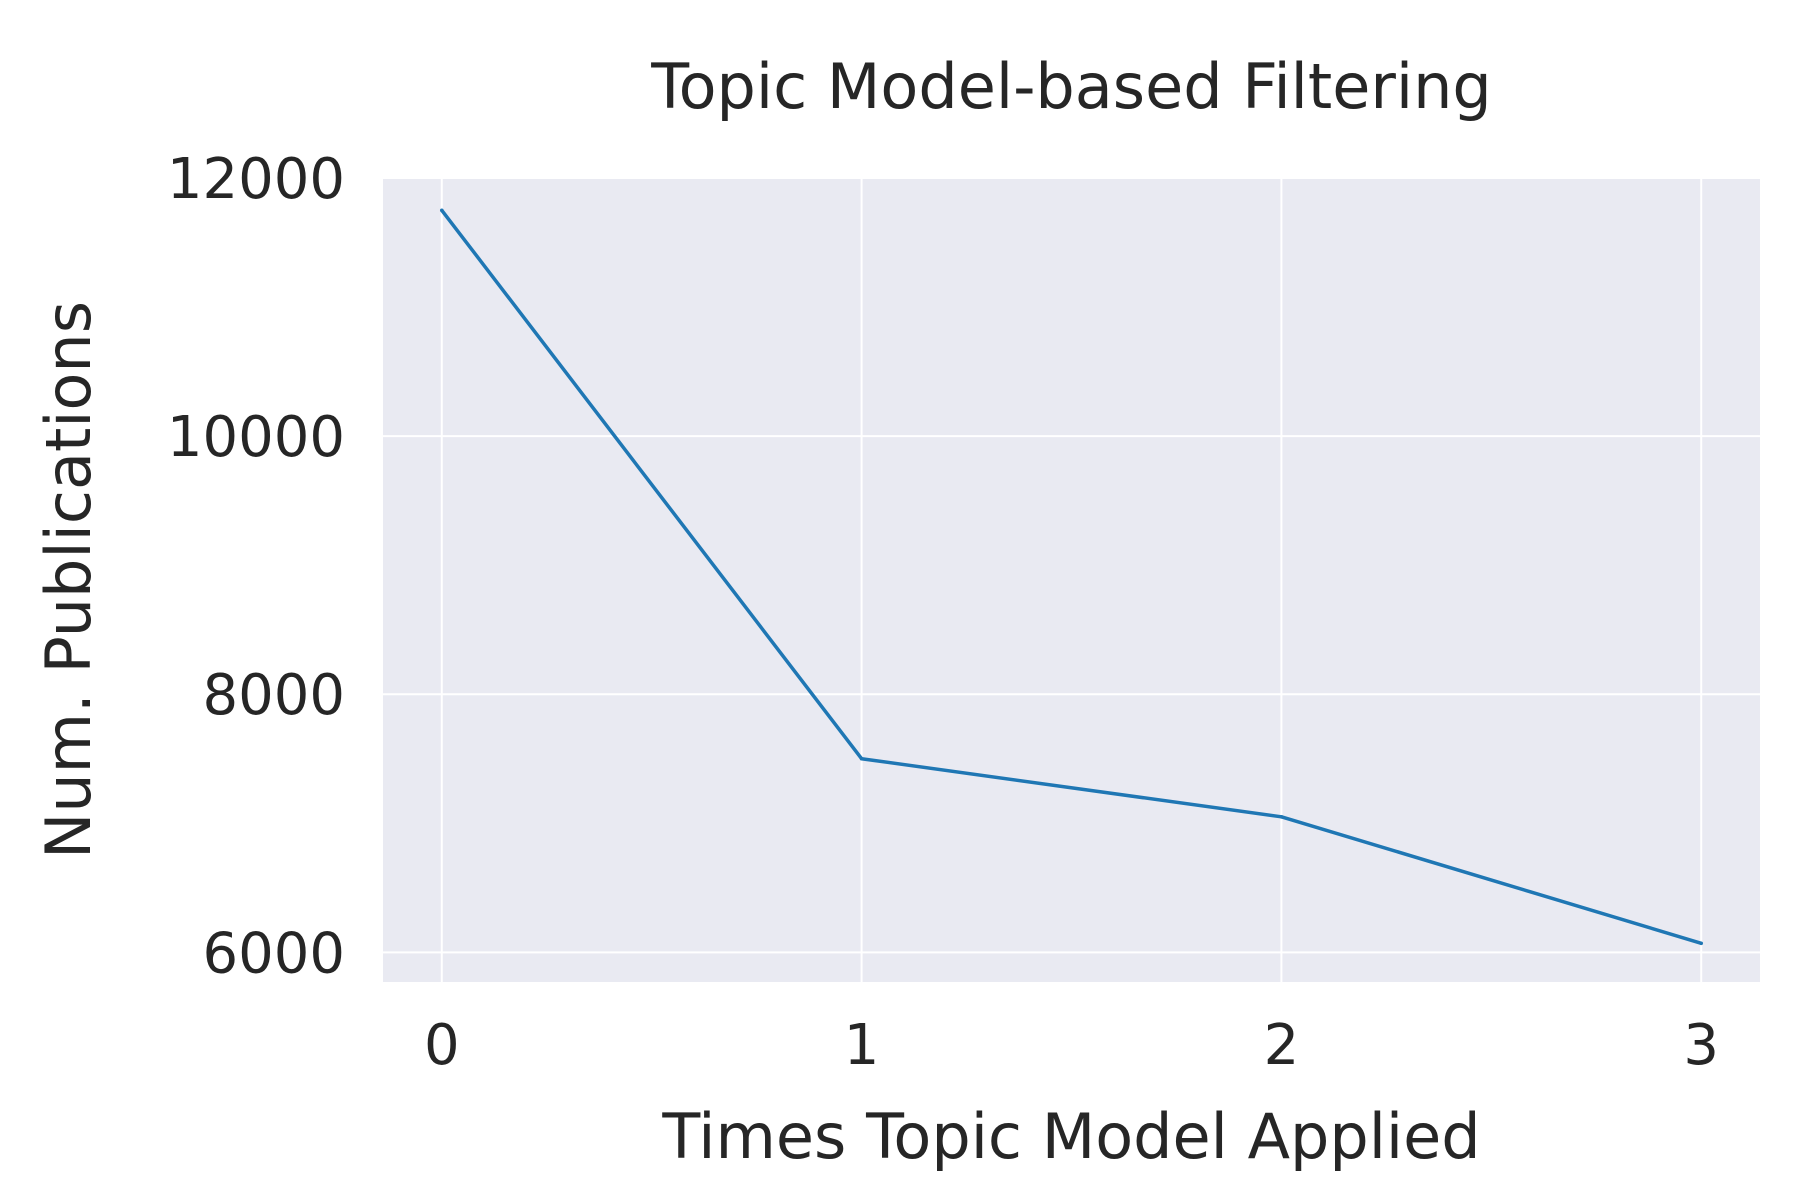  I want to click on y-tick-label: 10000, so click(256, 437).